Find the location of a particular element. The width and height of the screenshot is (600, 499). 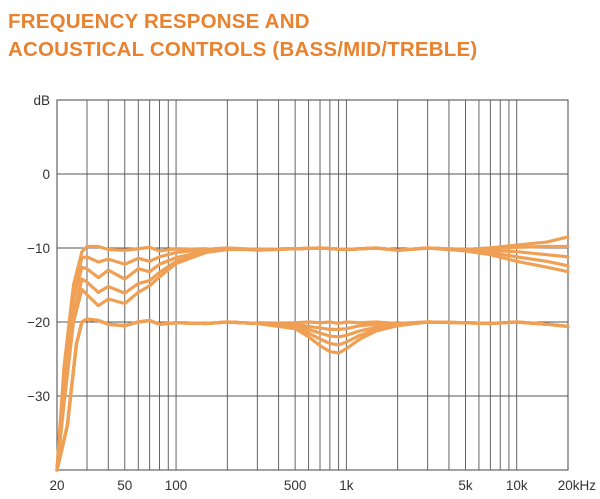

chart-title-line-1: FREQUENCY RESPONSE AND is located at coordinates (159, 21).